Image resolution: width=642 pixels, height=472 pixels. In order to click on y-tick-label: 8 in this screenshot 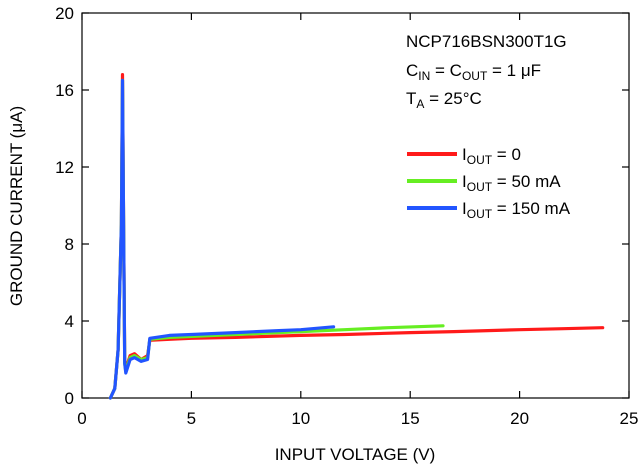, I will do `click(69, 244)`.